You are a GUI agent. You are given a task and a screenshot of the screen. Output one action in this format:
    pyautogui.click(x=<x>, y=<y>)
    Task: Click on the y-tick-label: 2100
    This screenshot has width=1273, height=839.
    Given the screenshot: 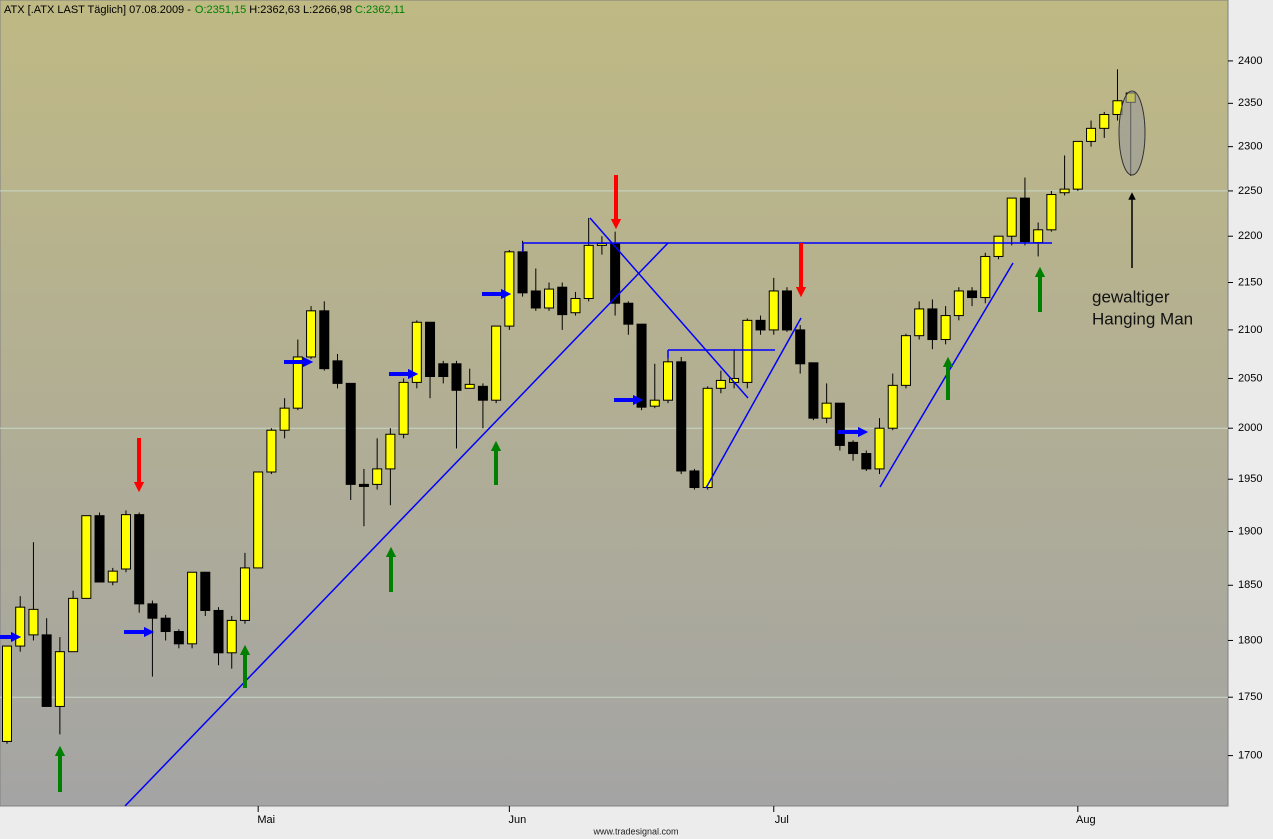 What is the action you would take?
    pyautogui.click(x=1250, y=330)
    